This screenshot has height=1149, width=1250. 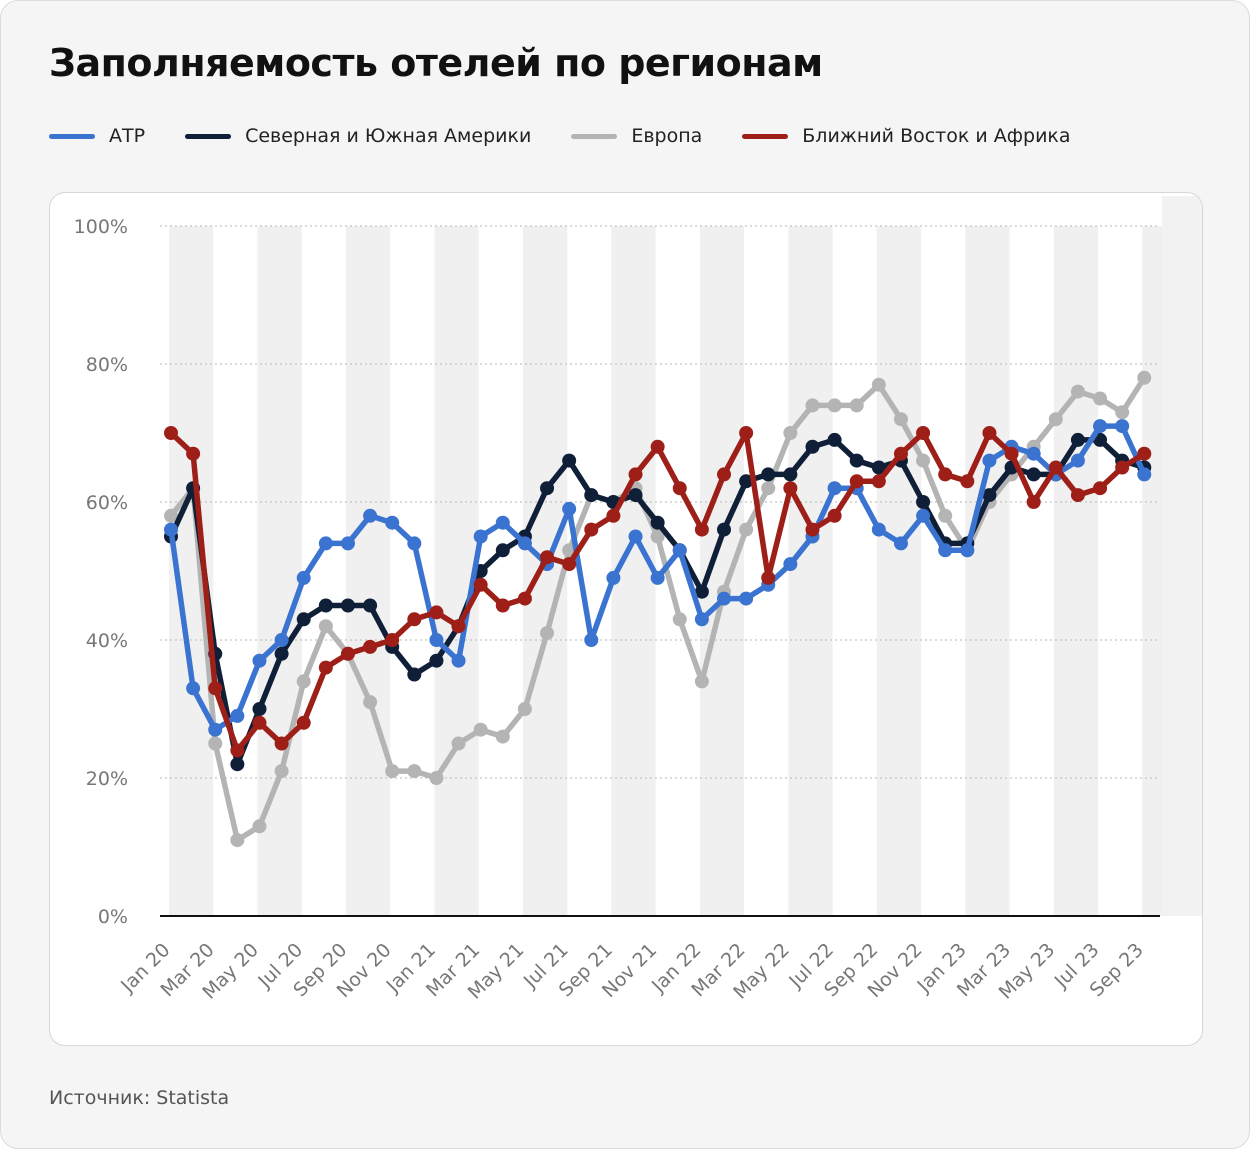 What do you see at coordinates (101, 572) in the screenshot?
I see `y-axis-ticks: 0% 20% 40% 60% 80% 100%` at bounding box center [101, 572].